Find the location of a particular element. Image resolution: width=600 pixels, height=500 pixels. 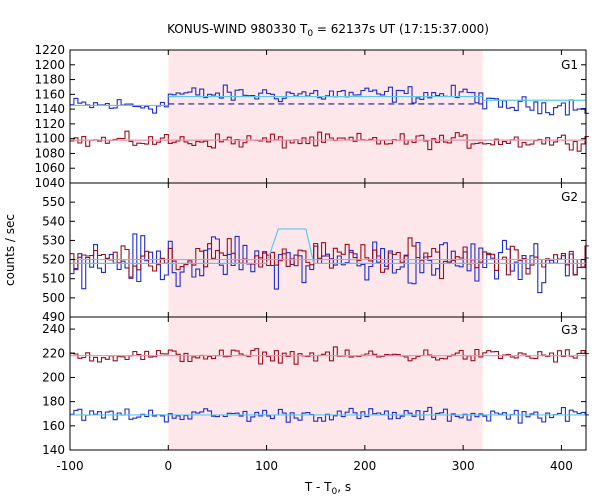

chart-title-subscript: 0 is located at coordinates (310, 34).